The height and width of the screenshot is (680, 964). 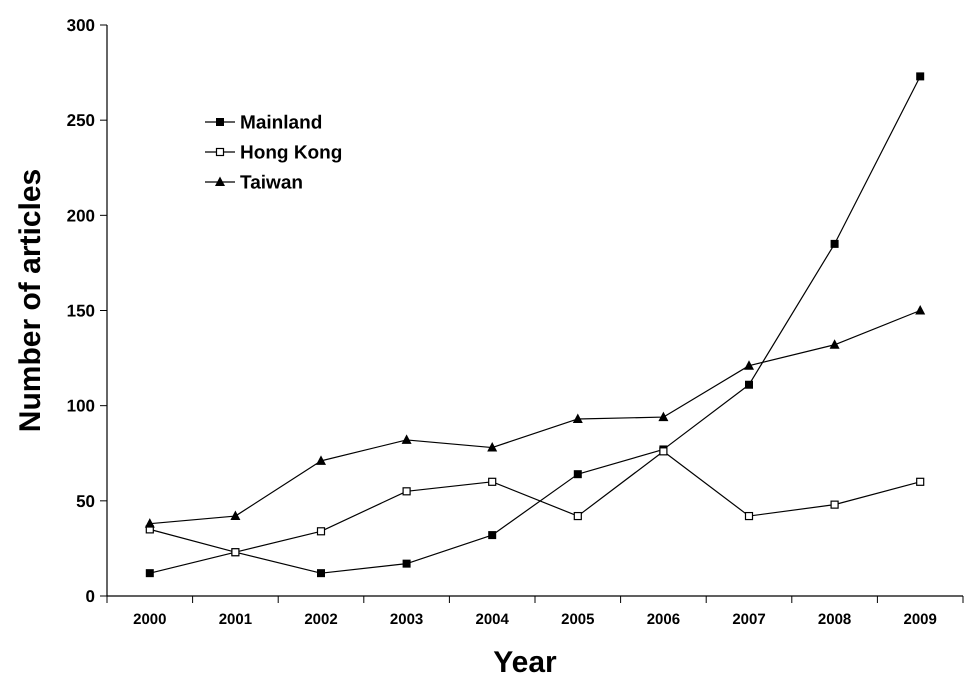 What do you see at coordinates (920, 619) in the screenshot?
I see `x-tick-label: 2009` at bounding box center [920, 619].